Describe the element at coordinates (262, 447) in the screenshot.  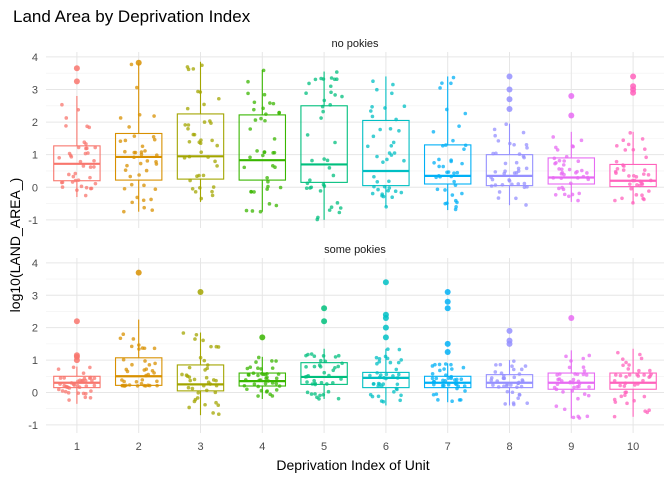
I see `x-tick-label: 4` at that location.